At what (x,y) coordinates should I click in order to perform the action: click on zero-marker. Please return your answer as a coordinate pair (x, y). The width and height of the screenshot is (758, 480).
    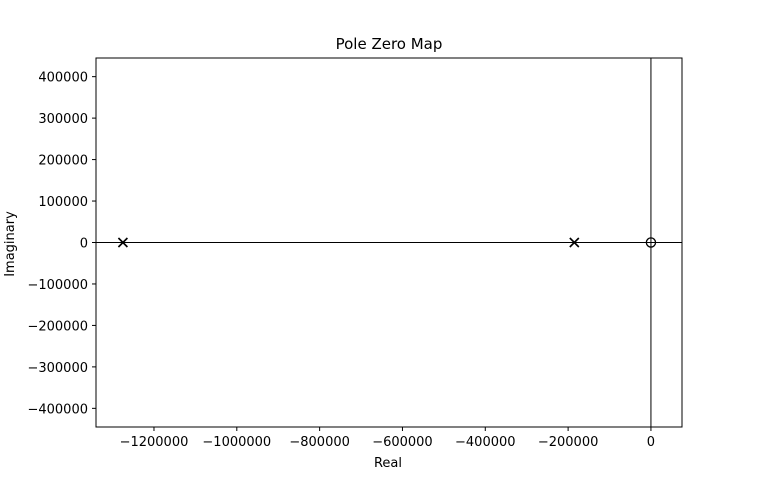
    Looking at the image, I should click on (651, 242).